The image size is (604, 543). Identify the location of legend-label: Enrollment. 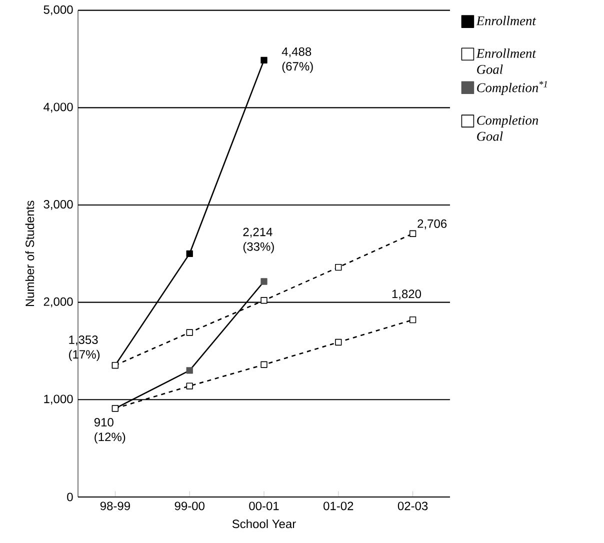
(506, 21).